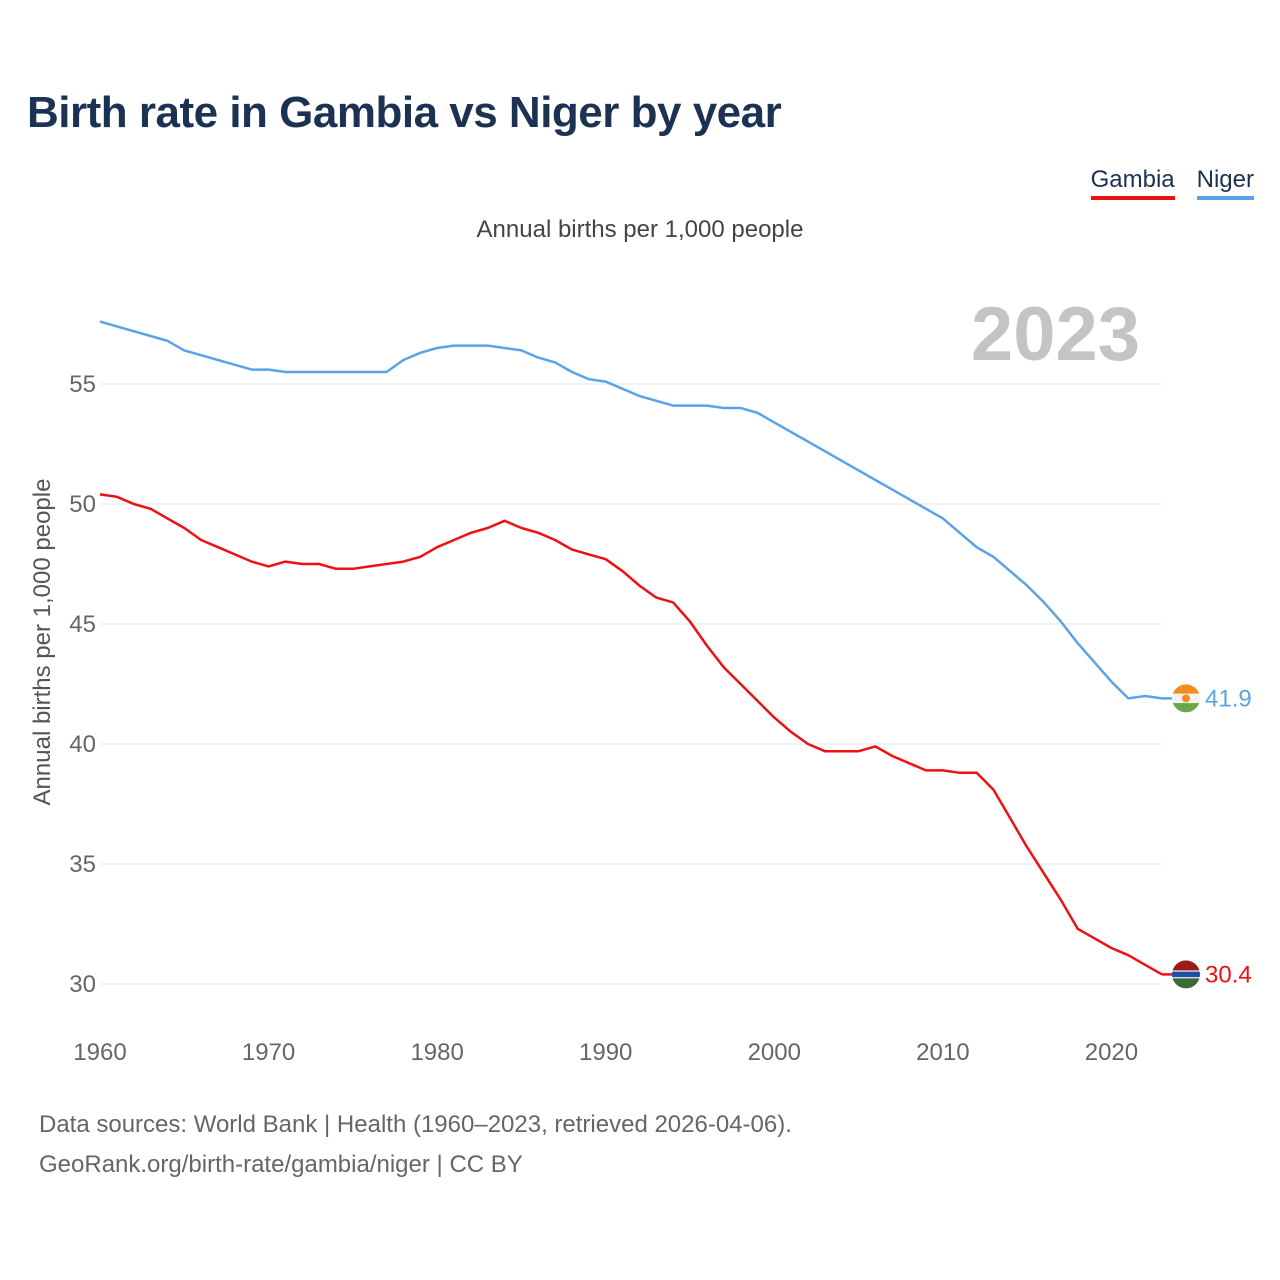  I want to click on y-axis-ticks: 30 35 40 45 50 55, so click(82, 684).